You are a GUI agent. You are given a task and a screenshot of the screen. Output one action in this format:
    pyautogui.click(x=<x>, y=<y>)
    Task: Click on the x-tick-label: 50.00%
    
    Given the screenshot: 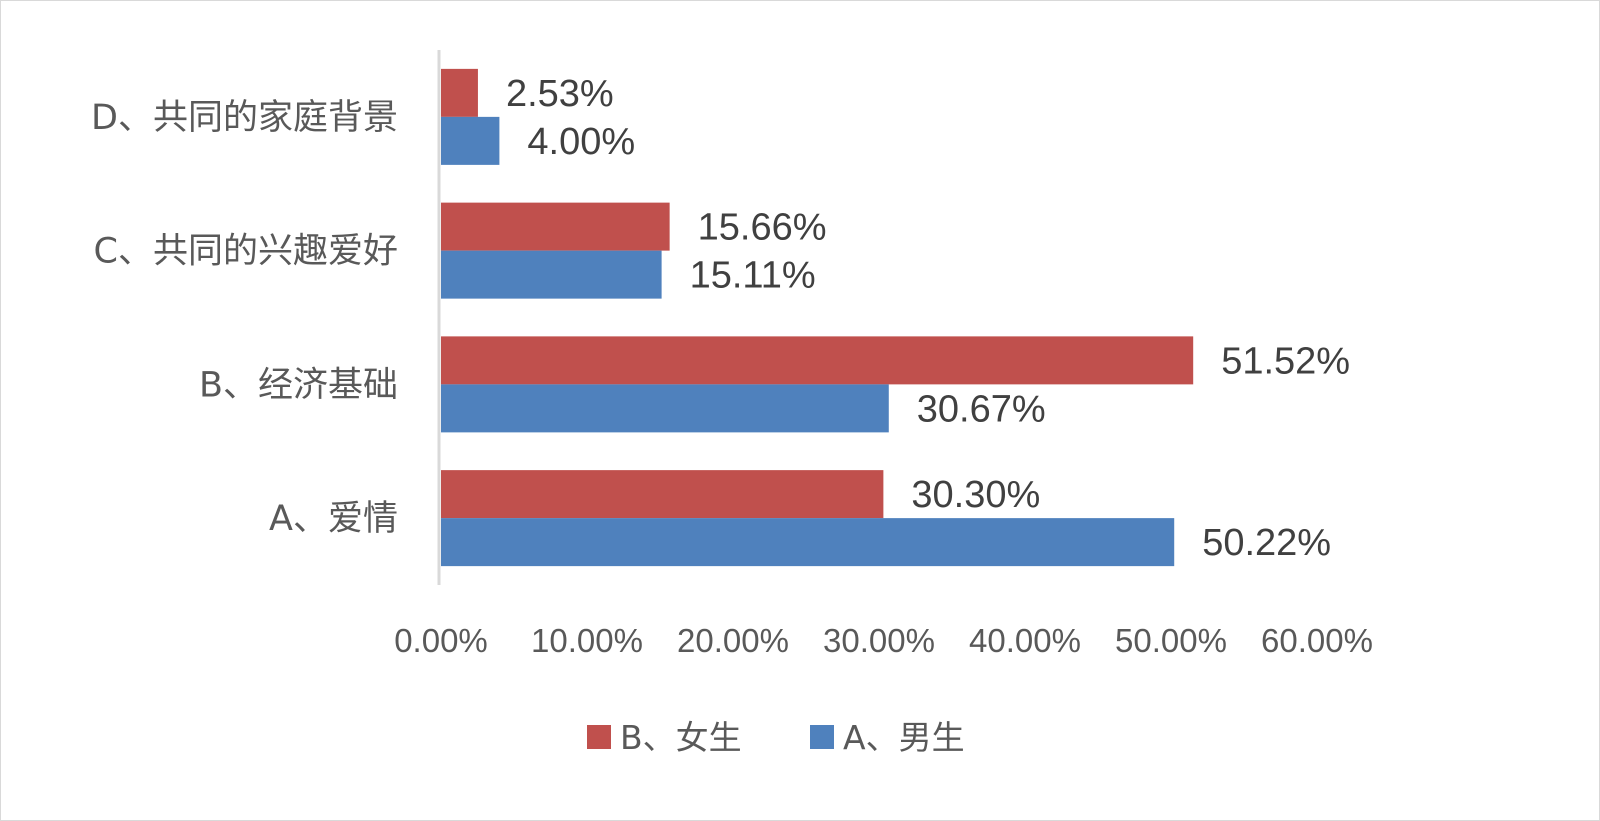 What is the action you would take?
    pyautogui.click(x=1171, y=640)
    